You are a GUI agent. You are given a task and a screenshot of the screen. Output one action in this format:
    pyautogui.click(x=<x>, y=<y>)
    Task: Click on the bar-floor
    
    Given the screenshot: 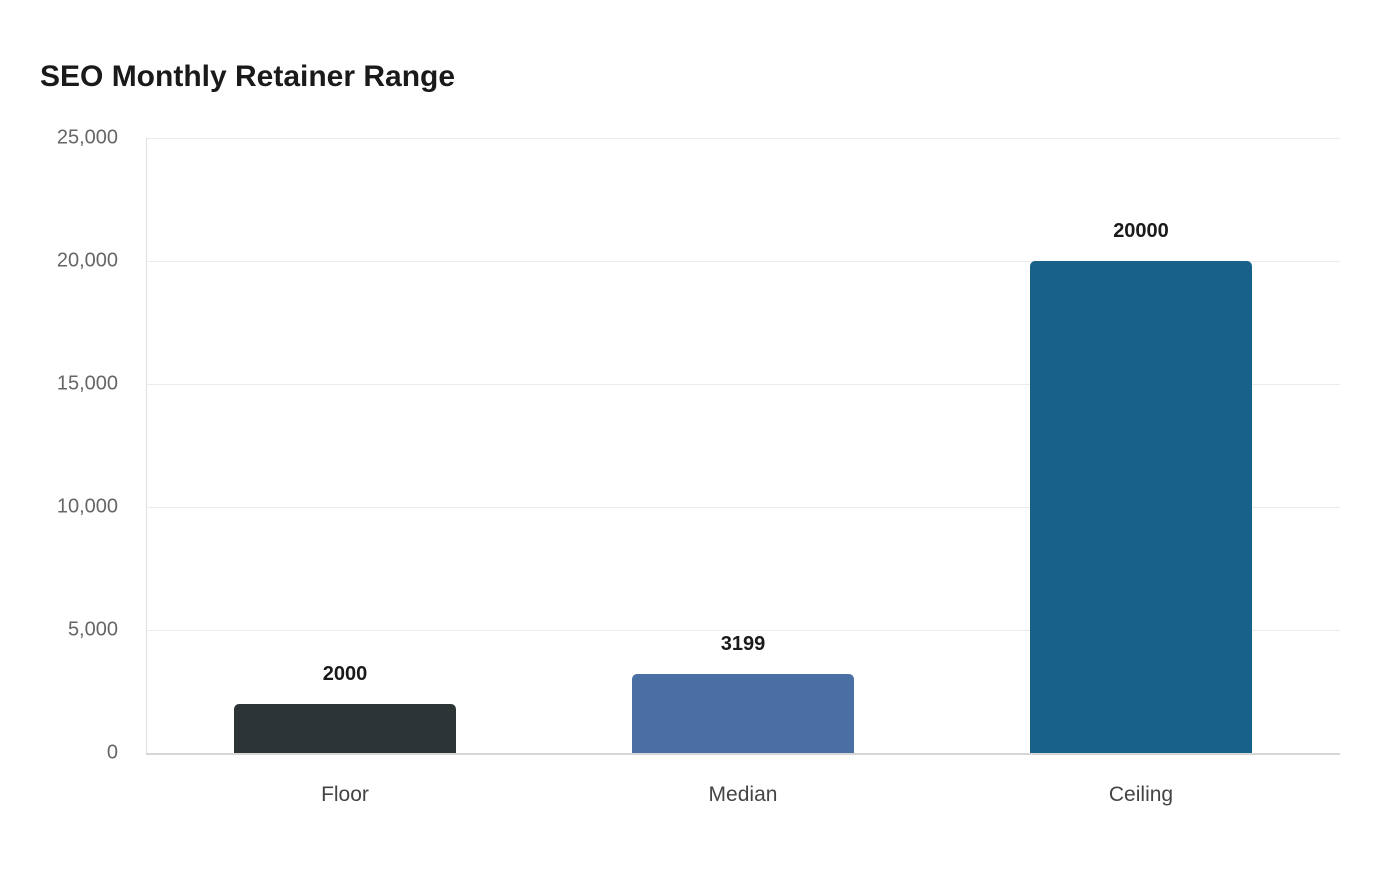 What is the action you would take?
    pyautogui.click(x=345, y=728)
    